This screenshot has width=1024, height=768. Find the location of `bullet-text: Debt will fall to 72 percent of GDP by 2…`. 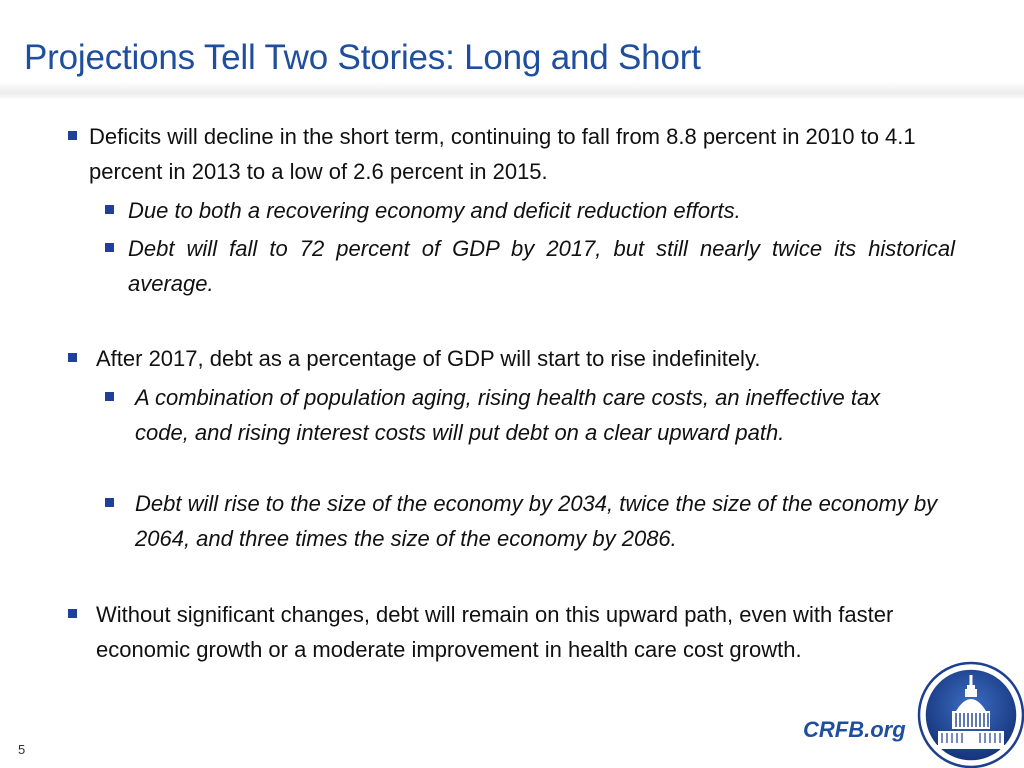

bullet-text: Debt will fall to 72 percent of GDP by 2… is located at coordinates (541, 266).